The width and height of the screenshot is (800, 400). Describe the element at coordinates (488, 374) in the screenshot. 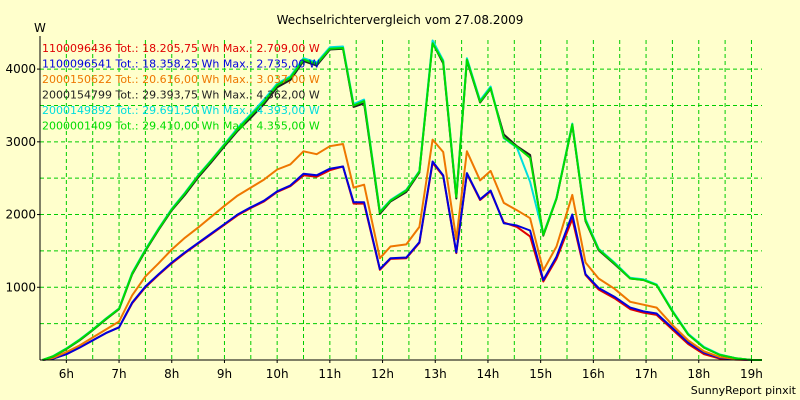

I see `x-tick-label: 14h` at that location.